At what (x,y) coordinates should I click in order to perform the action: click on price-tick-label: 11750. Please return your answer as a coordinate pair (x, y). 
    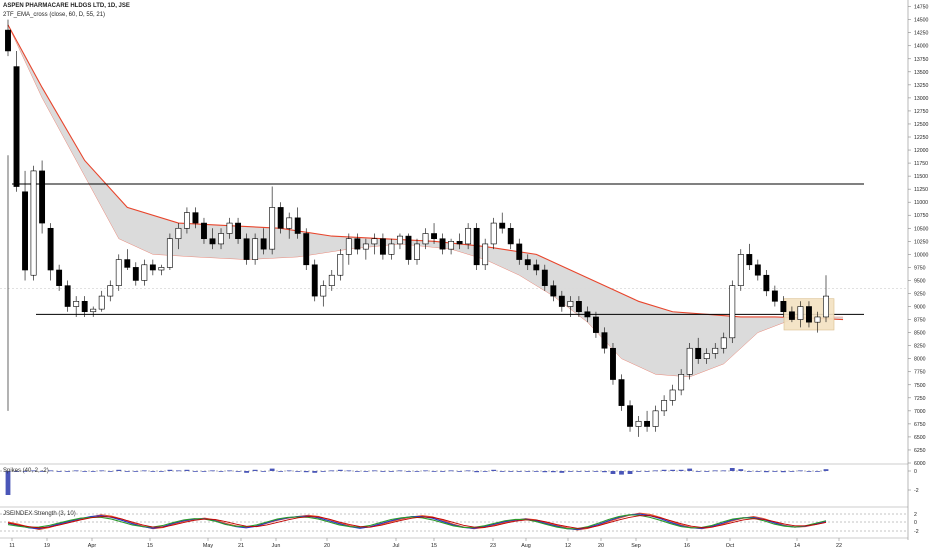
    Looking at the image, I should click on (921, 164).